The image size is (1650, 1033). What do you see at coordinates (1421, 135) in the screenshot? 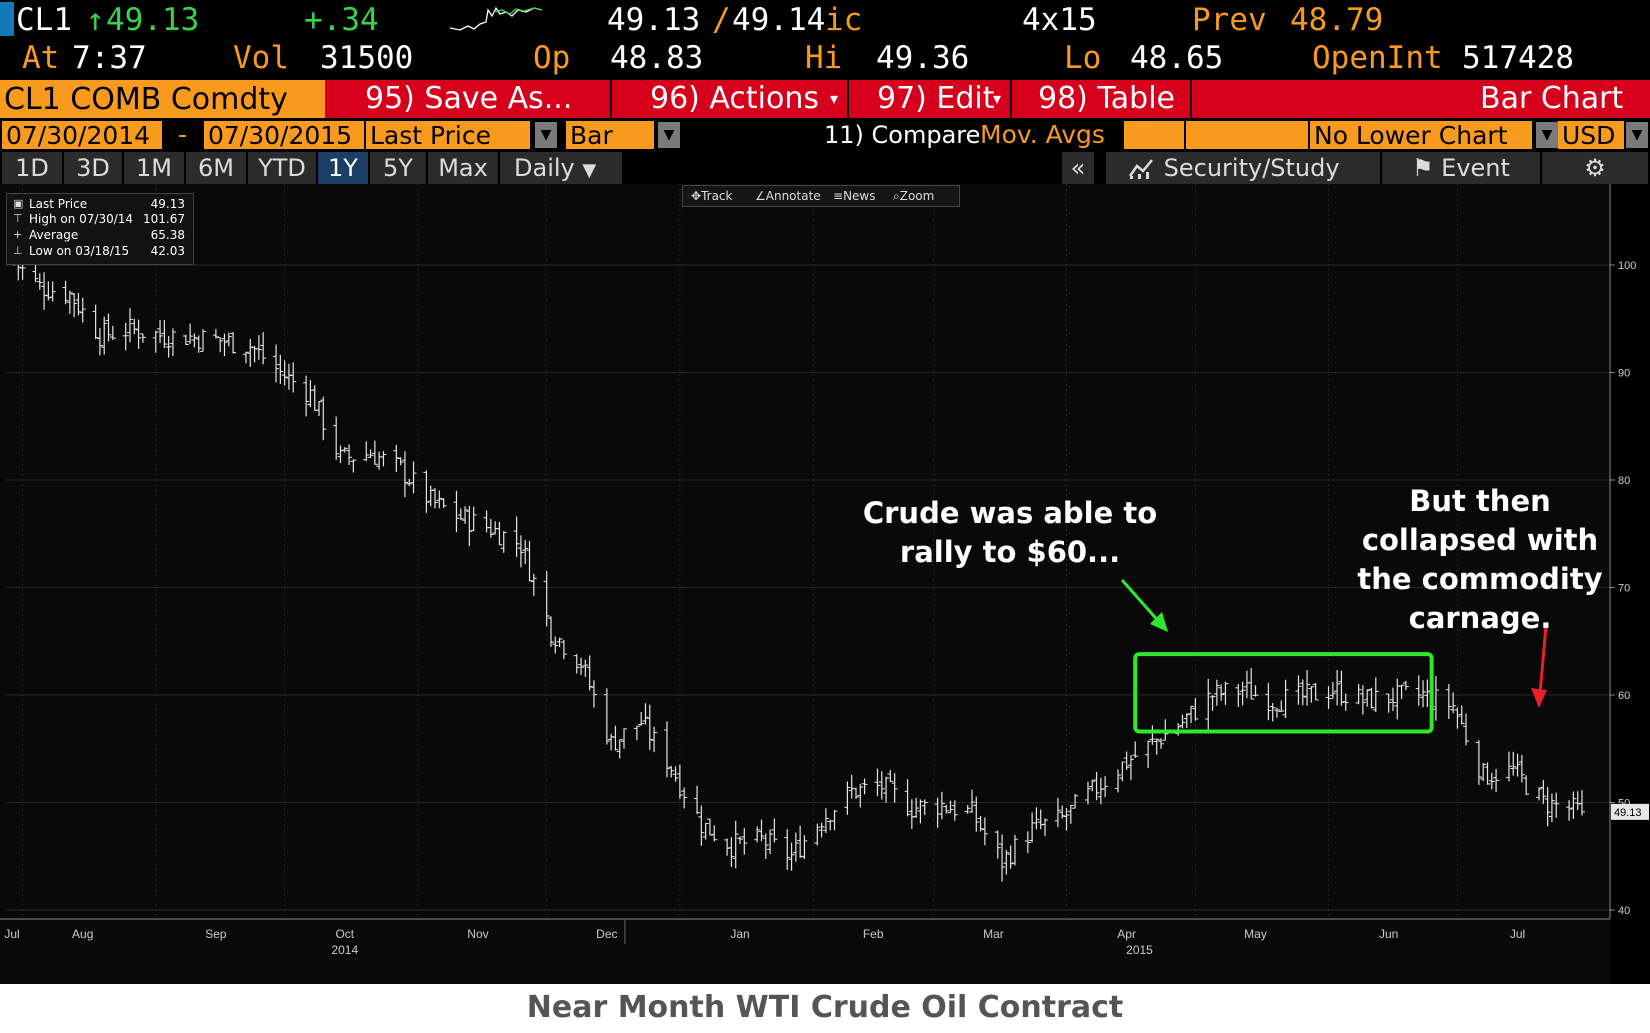
I see `lower-chart-selector: No Lower Chart` at bounding box center [1421, 135].